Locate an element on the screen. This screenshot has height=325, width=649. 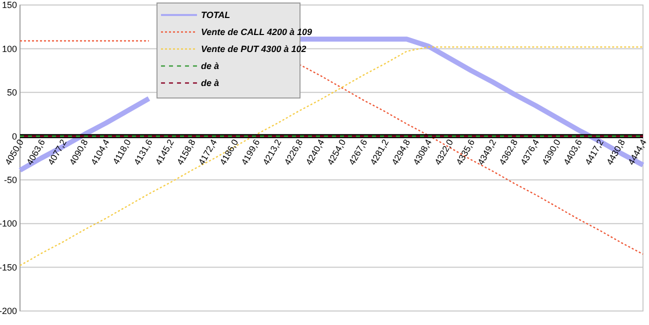
legend-label: Vente de PUT 4300 à 102 is located at coordinates (253, 49).